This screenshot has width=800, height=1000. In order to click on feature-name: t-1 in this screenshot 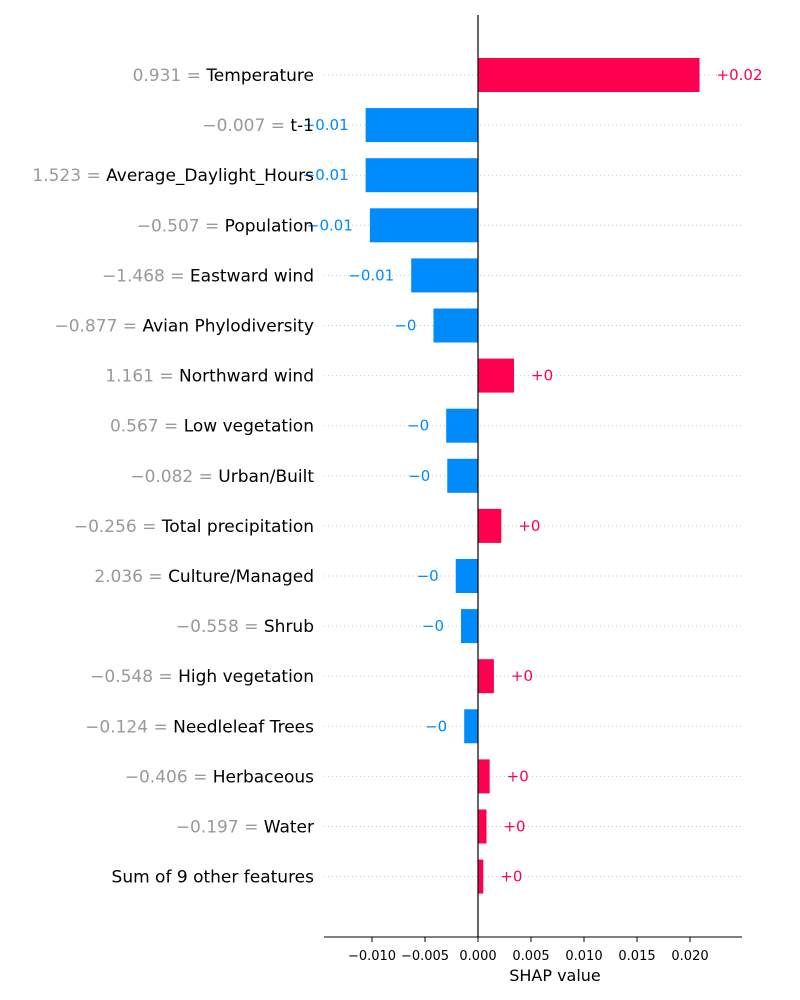, I will do `click(302, 126)`.